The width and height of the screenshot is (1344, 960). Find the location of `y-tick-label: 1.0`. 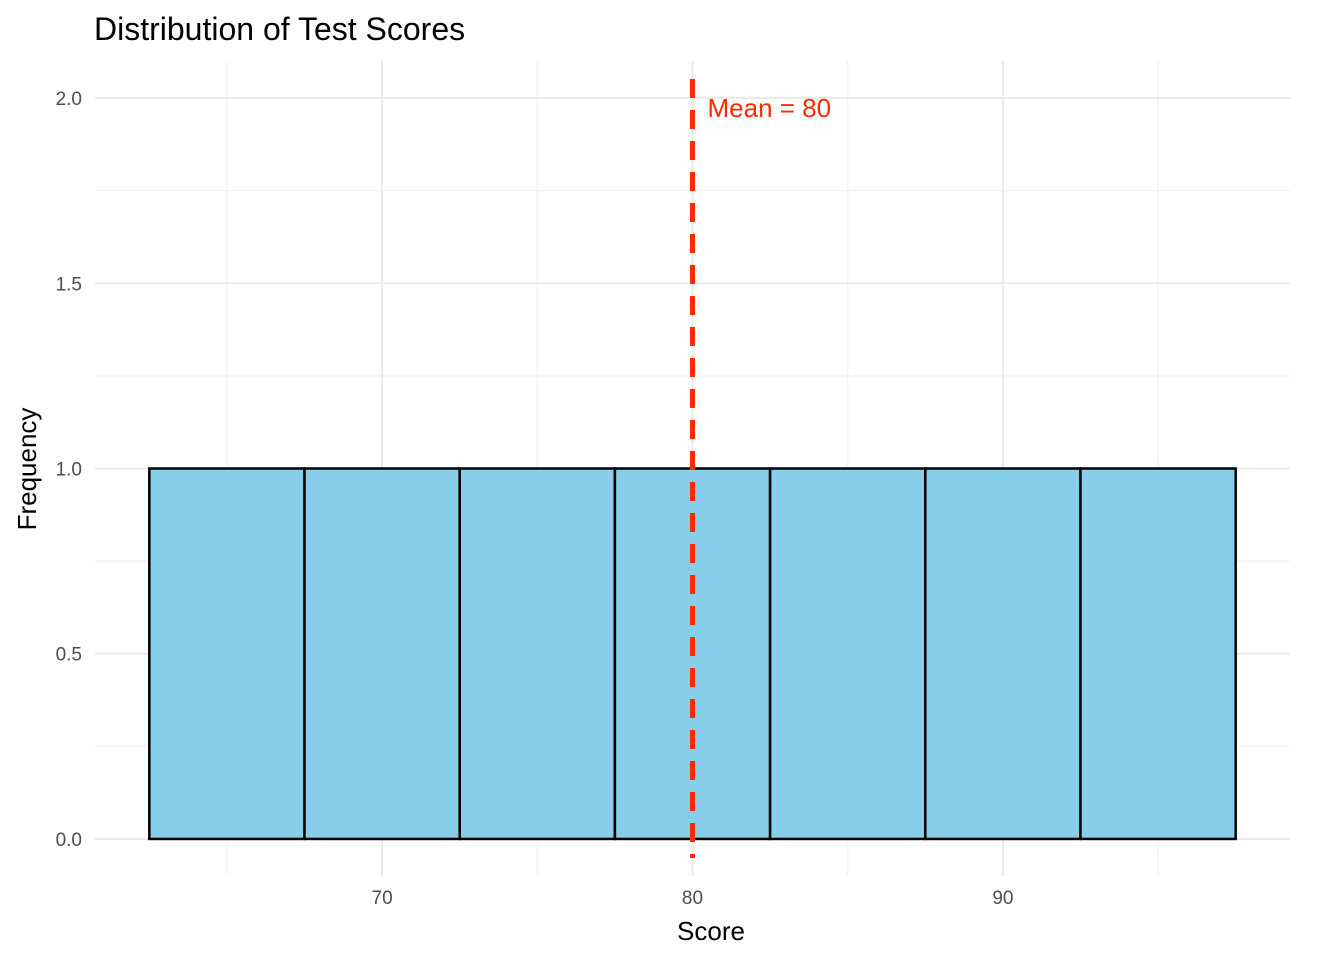

y-tick-label: 1.0 is located at coordinates (69, 470).